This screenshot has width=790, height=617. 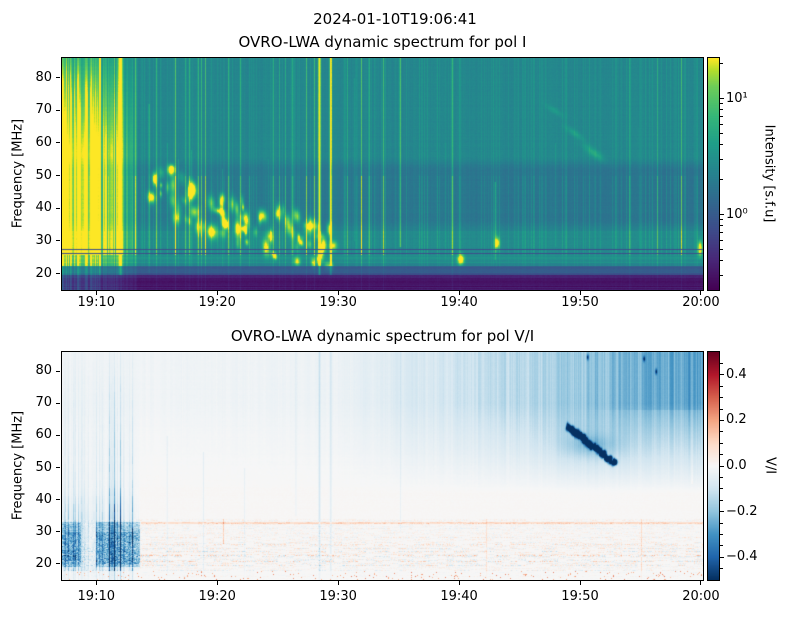 What do you see at coordinates (736, 420) in the screenshot?
I see `colorbar-tick-label: 0.2` at bounding box center [736, 420].